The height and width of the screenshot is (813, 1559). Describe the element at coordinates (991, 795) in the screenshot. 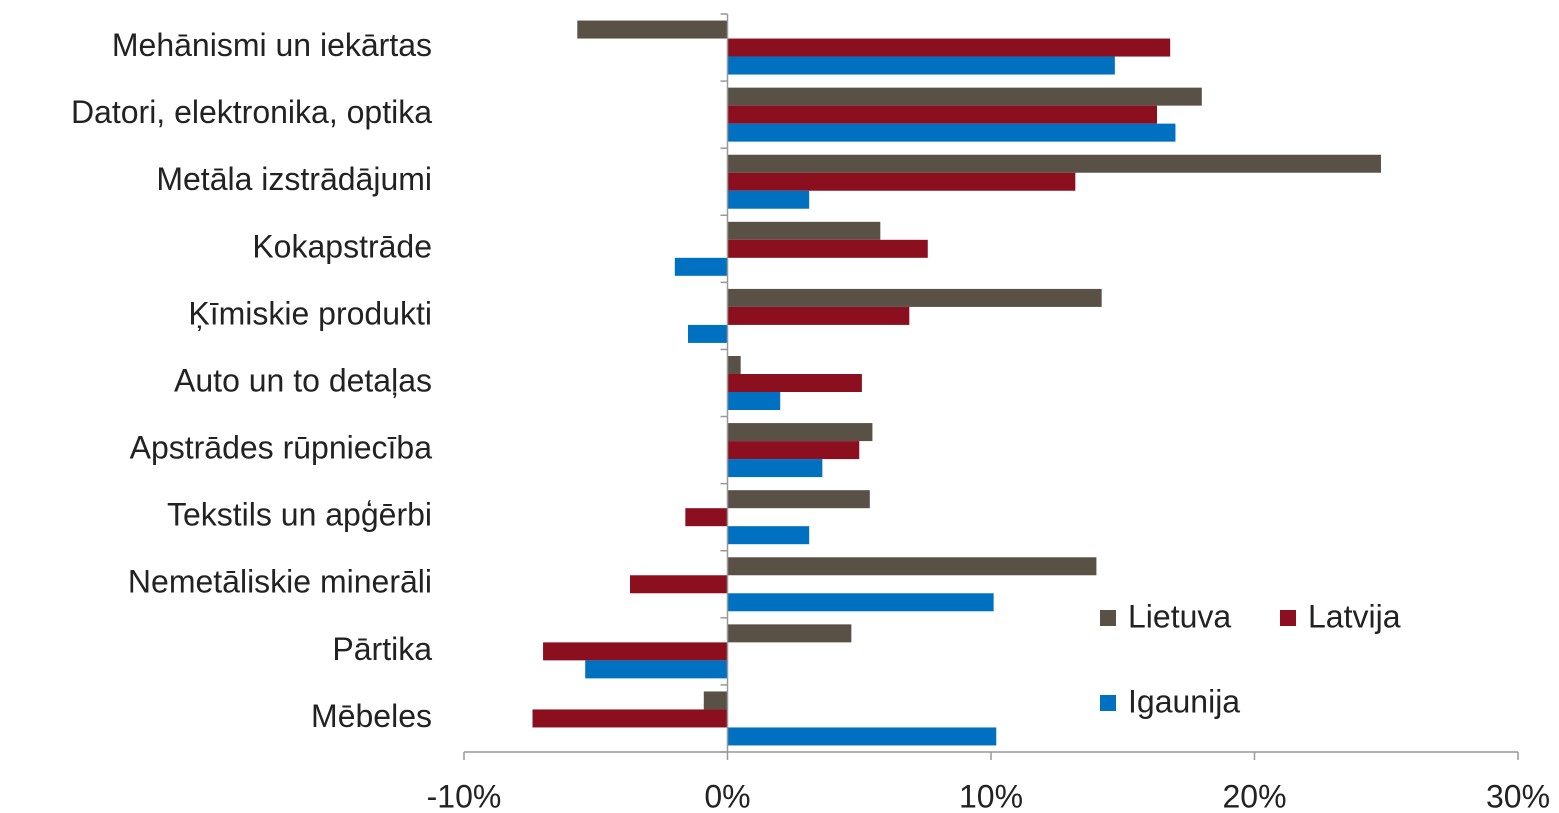

I see `x-tick-label: 10%` at that location.